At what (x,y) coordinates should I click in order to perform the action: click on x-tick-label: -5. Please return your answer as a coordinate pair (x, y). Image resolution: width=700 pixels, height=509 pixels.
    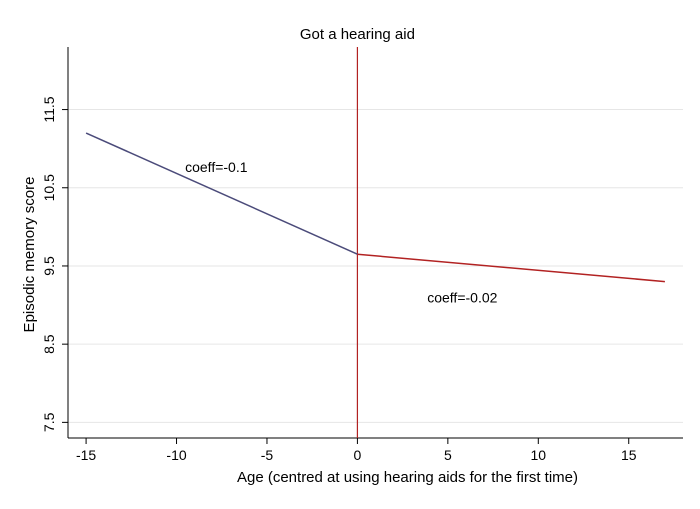
    Looking at the image, I should click on (267, 455).